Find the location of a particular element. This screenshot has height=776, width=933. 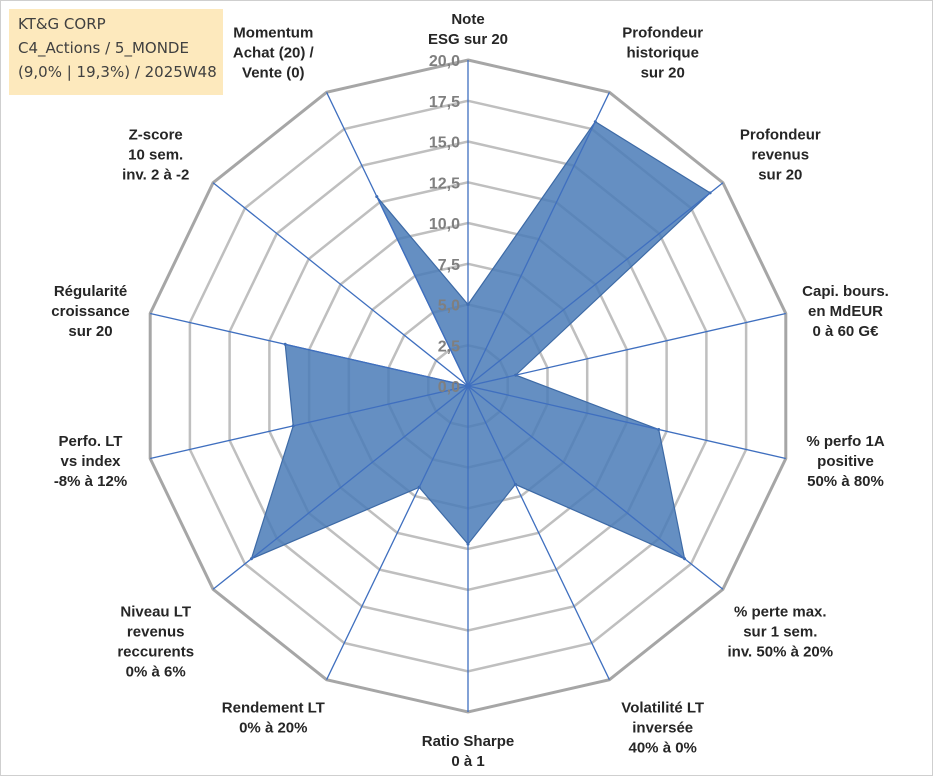

radar-axis-label-line: 10 sem. is located at coordinates (155, 154).